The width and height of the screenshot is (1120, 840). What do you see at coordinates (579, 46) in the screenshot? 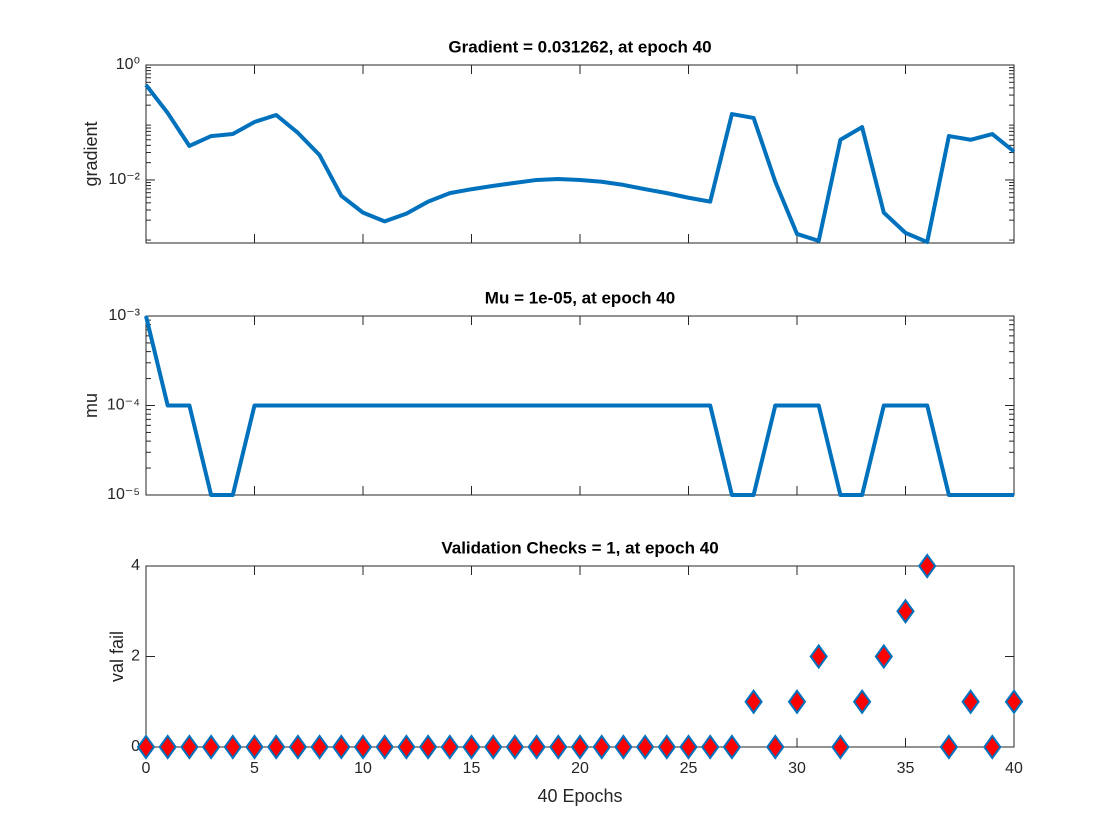
I see `chart-title: Gradient = 0.031262, at epoch 40` at bounding box center [579, 46].